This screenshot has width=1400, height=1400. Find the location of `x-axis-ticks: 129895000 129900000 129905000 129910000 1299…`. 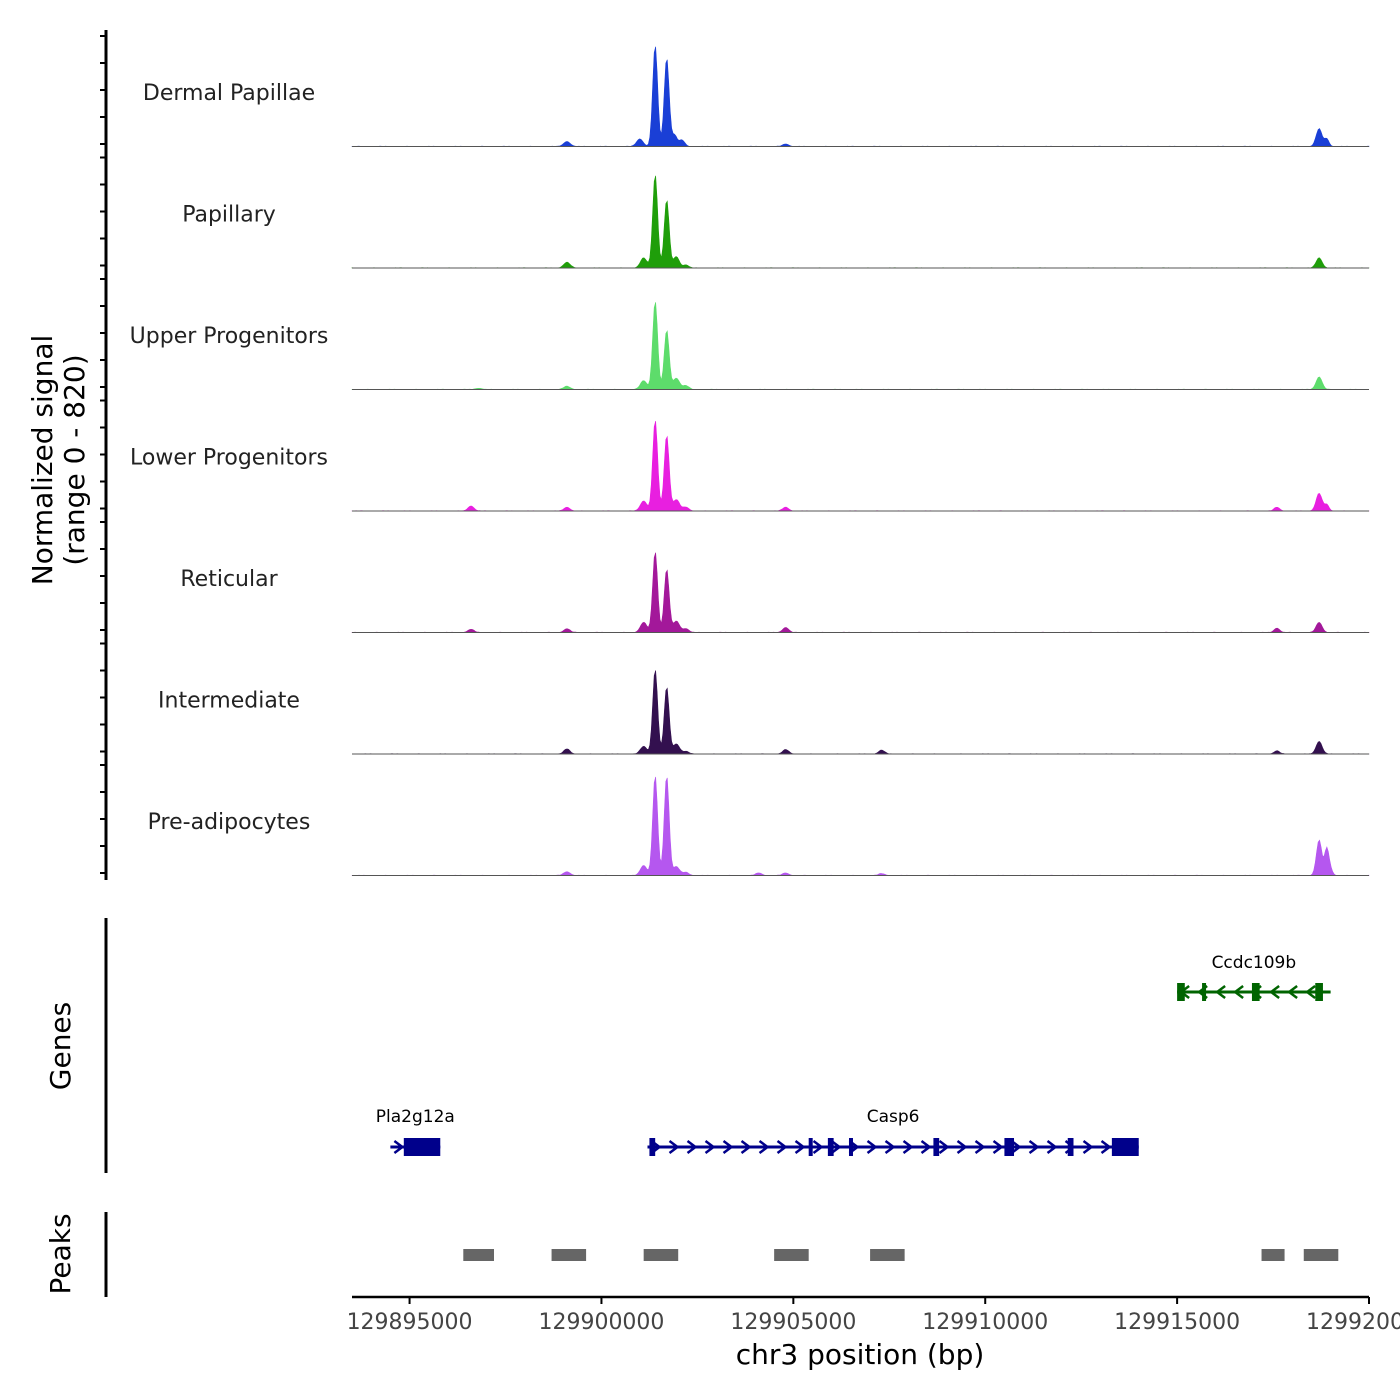

x-axis-ticks: 129895000 129900000 129905000 129910000 1299… is located at coordinates (873, 1316).